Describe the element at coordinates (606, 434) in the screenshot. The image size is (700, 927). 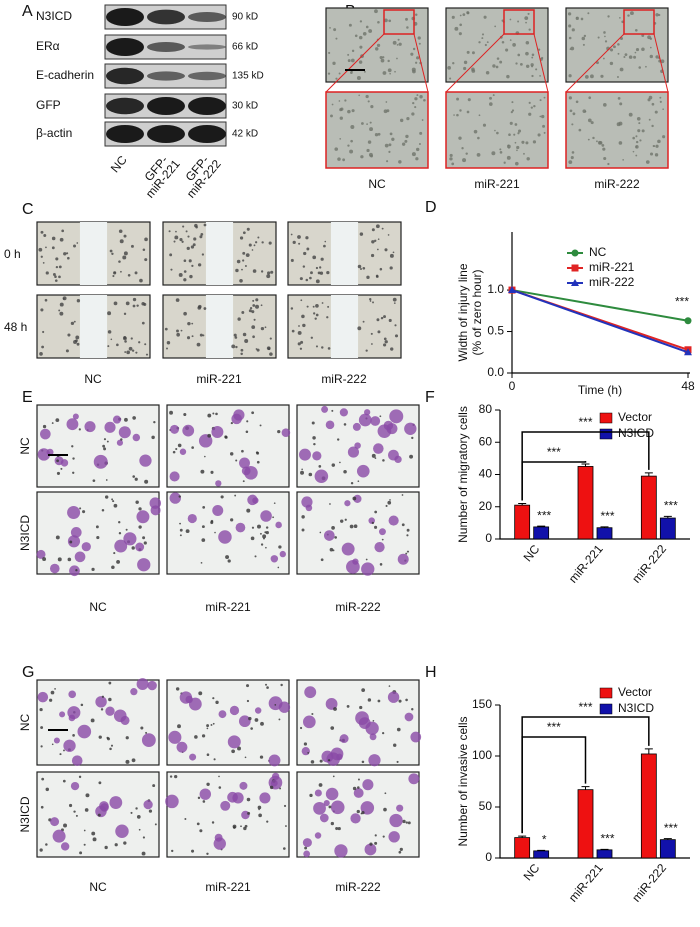
I see `legend-swatch` at that location.